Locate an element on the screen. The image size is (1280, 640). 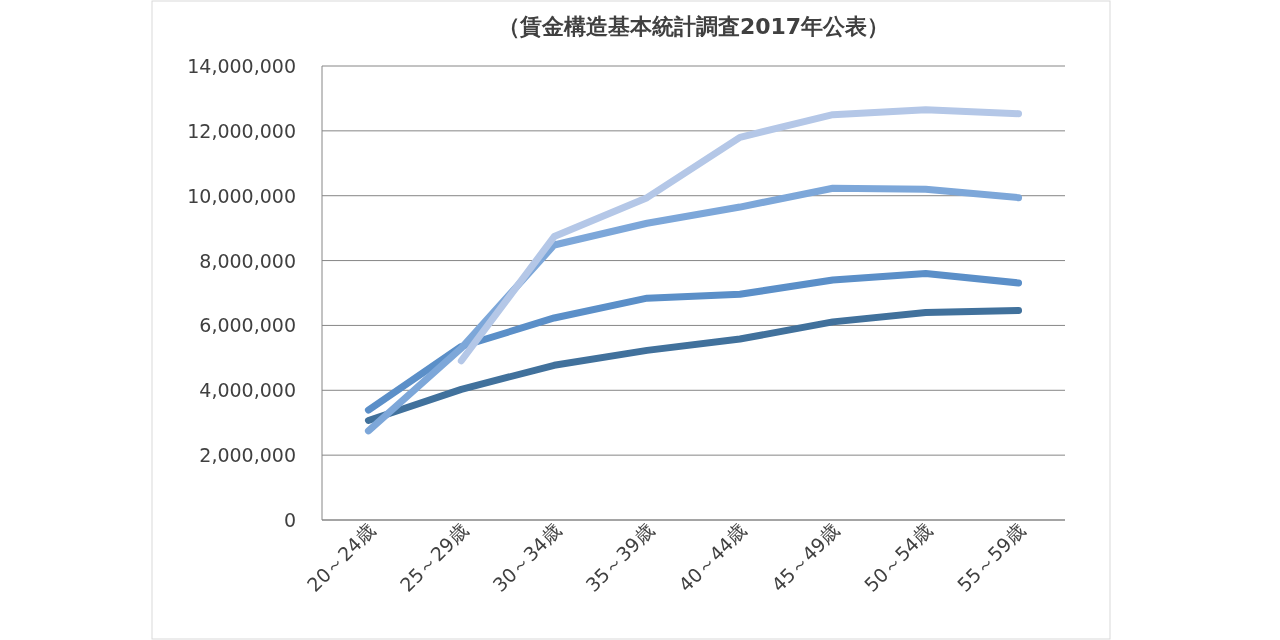
y-tick-label: 6,000,000 is located at coordinates (247, 325).